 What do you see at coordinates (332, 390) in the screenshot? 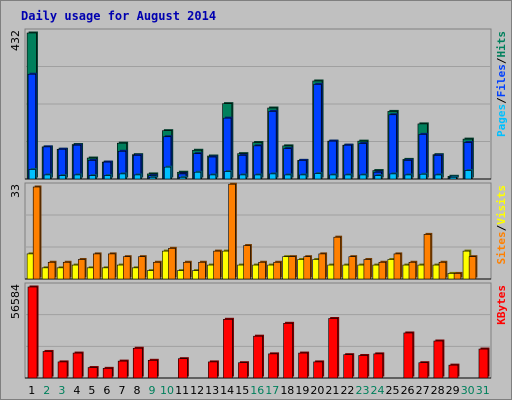
I see `x-tick-label-day-21: 21` at bounding box center [332, 390].